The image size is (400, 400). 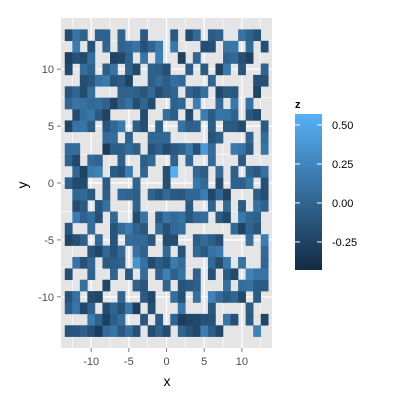 I want to click on x-tick-label: 5, so click(x=204, y=362).